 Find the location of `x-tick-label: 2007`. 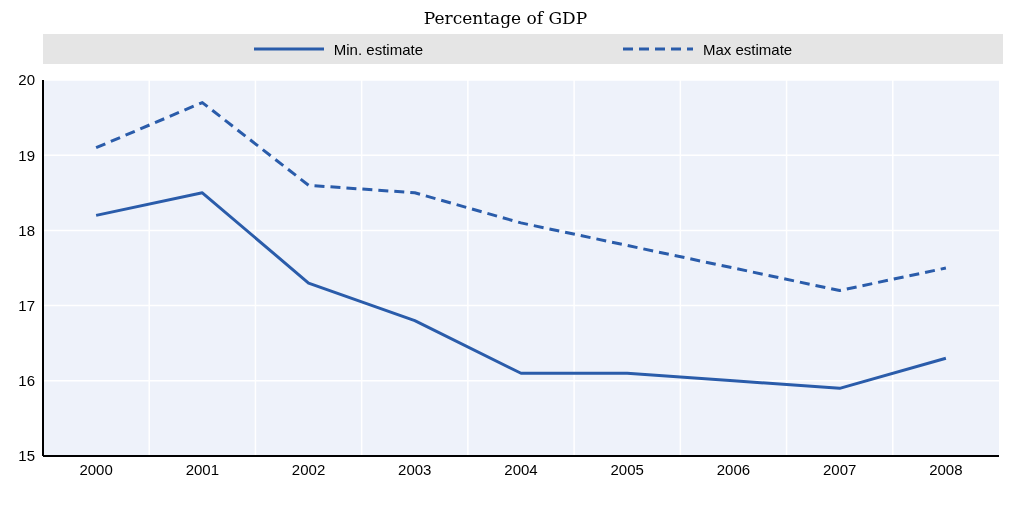

x-tick-label: 2007 is located at coordinates (839, 469).